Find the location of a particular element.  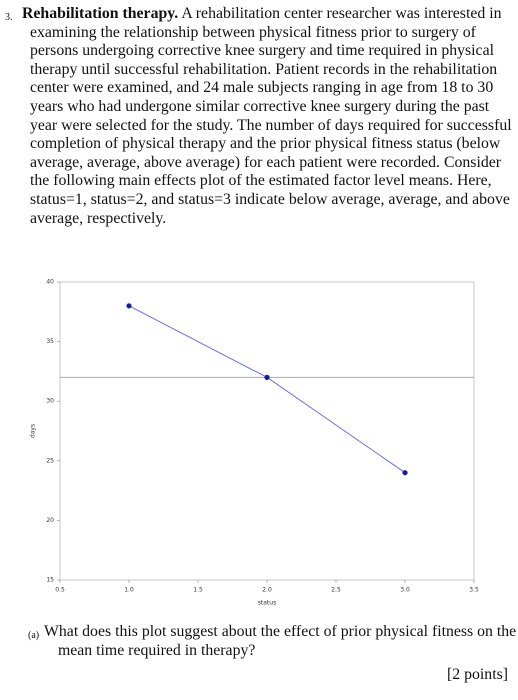

x-tick-label: 1.5 is located at coordinates (198, 590).